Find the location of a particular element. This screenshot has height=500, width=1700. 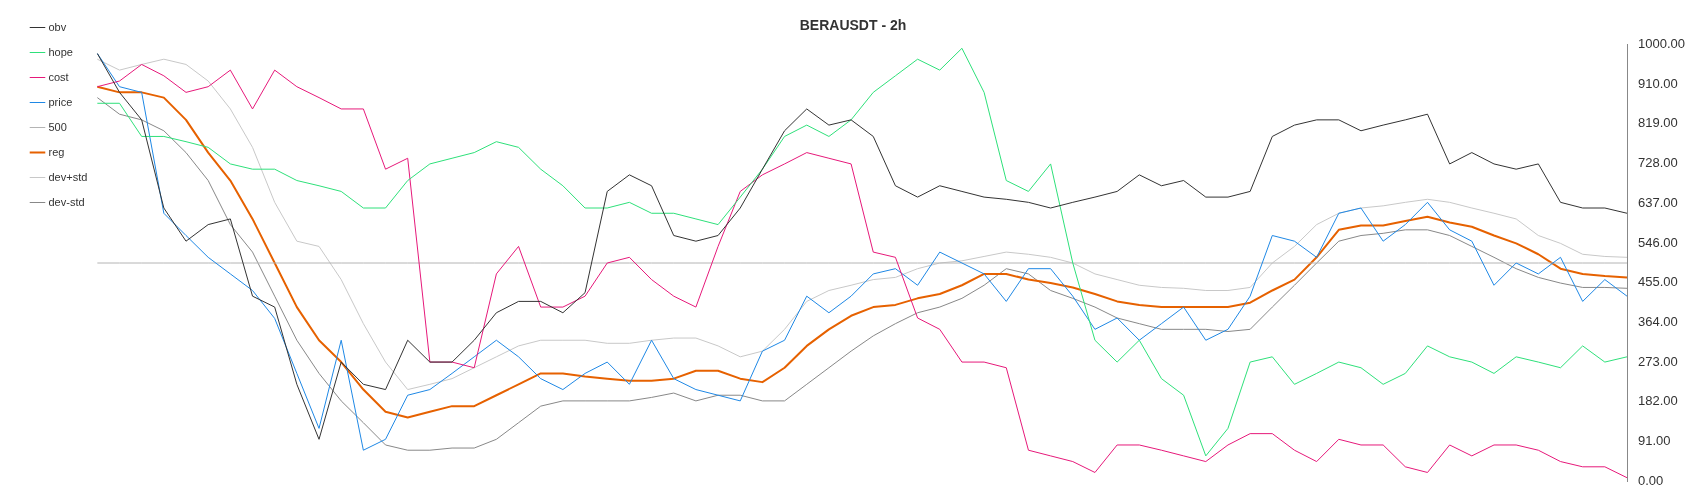

legend-label: hope is located at coordinates (60, 51).